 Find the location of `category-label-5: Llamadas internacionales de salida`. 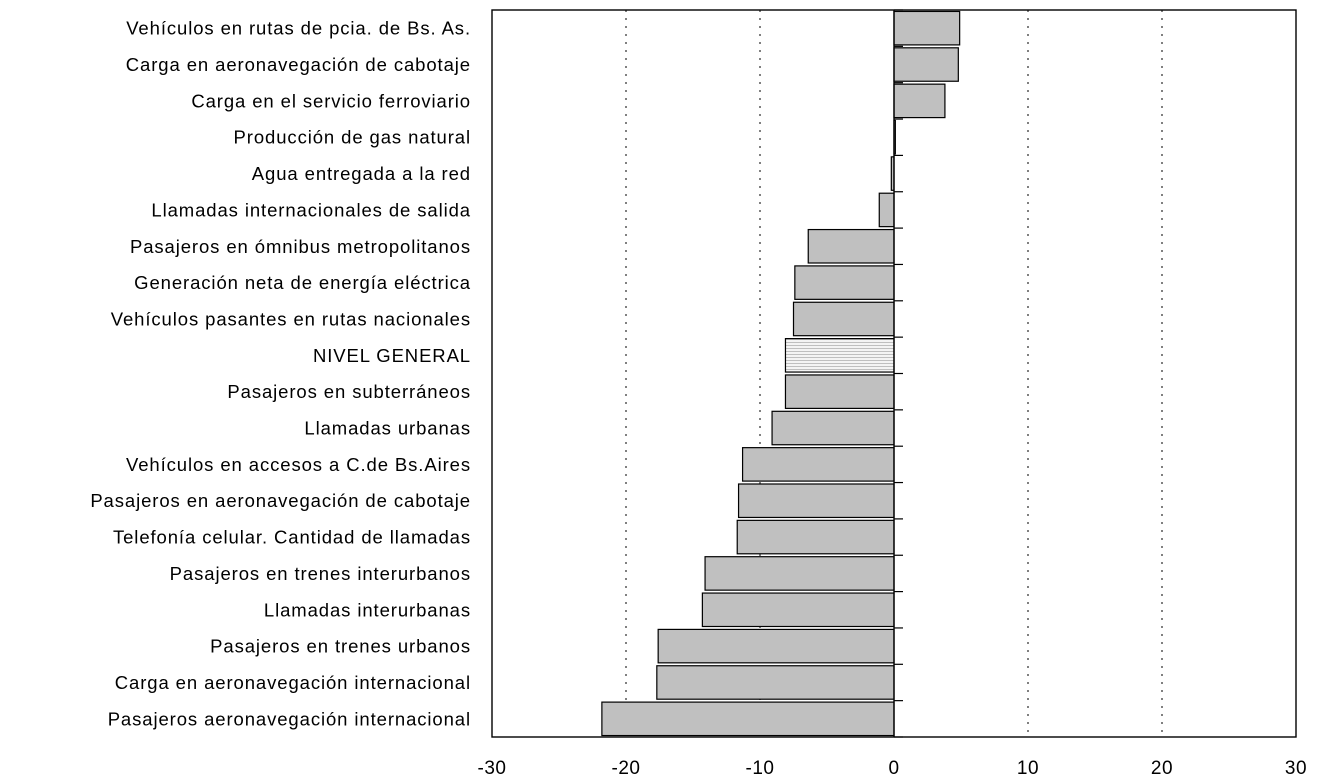

category-label-5: Llamadas internacionales de salida is located at coordinates (311, 209).